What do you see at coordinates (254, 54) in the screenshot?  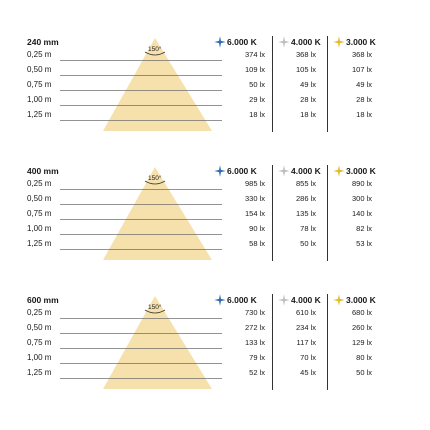 I see `illuminance-value: 374 lx` at bounding box center [254, 54].